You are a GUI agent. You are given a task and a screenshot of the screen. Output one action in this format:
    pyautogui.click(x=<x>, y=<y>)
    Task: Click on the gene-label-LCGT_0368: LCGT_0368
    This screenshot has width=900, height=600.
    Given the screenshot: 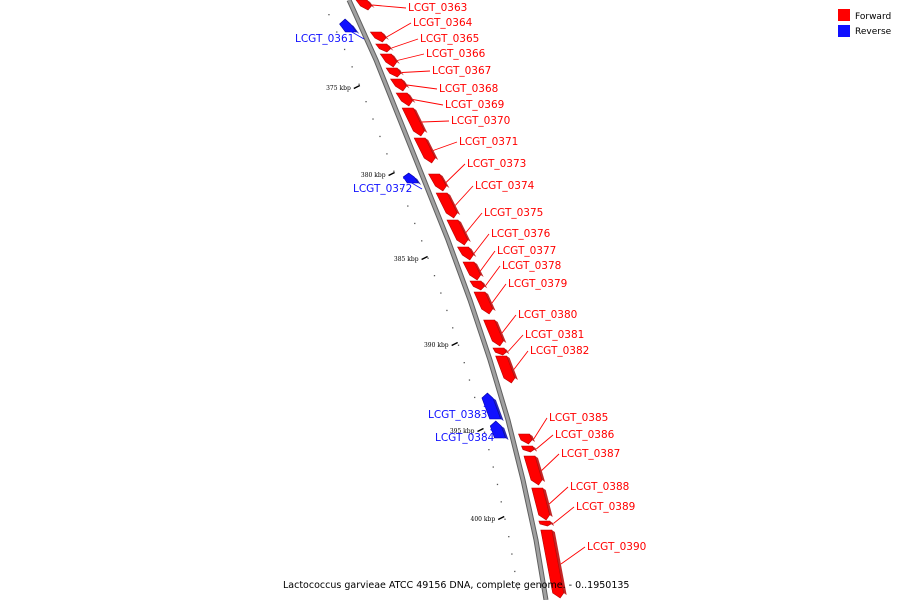 What is the action you would take?
    pyautogui.click(x=468, y=89)
    